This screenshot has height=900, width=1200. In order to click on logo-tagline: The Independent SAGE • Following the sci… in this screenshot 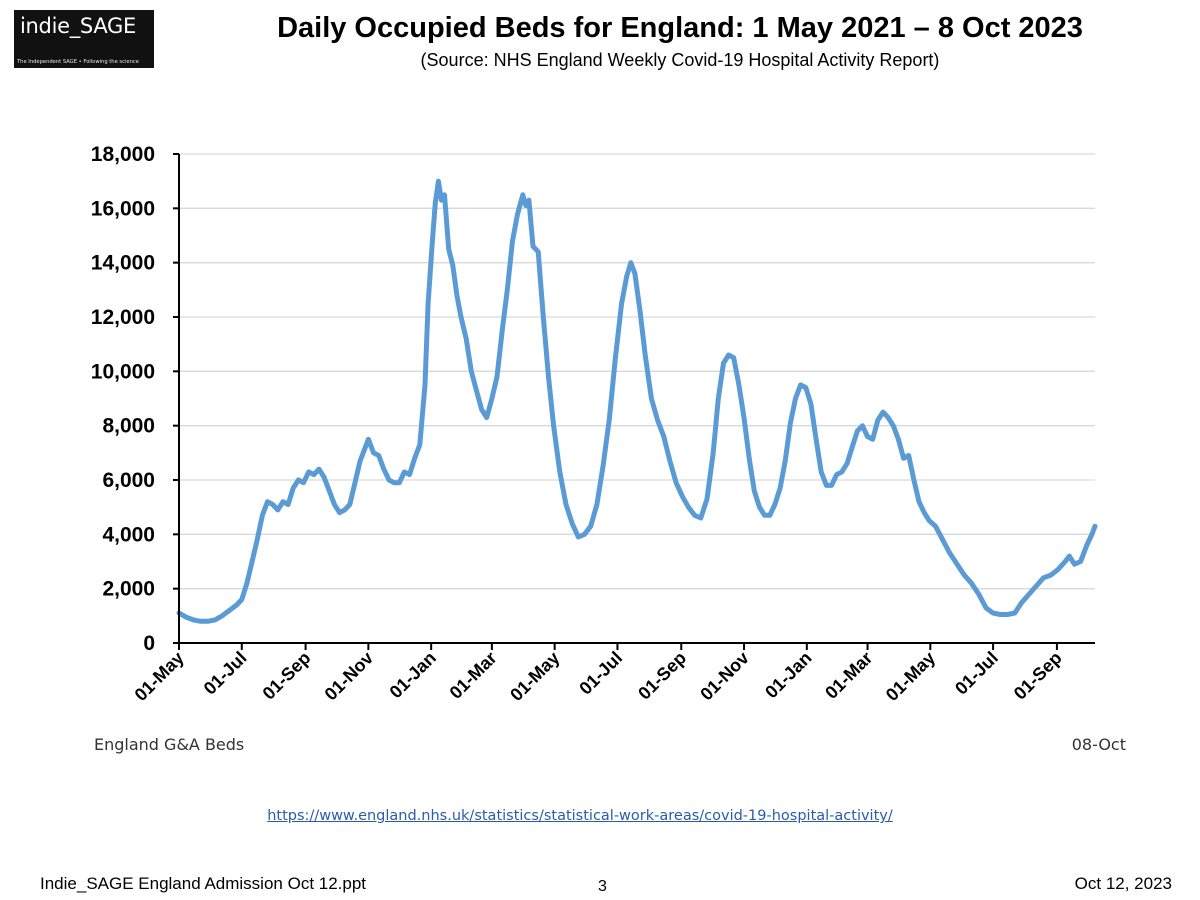, I will do `click(78, 62)`.